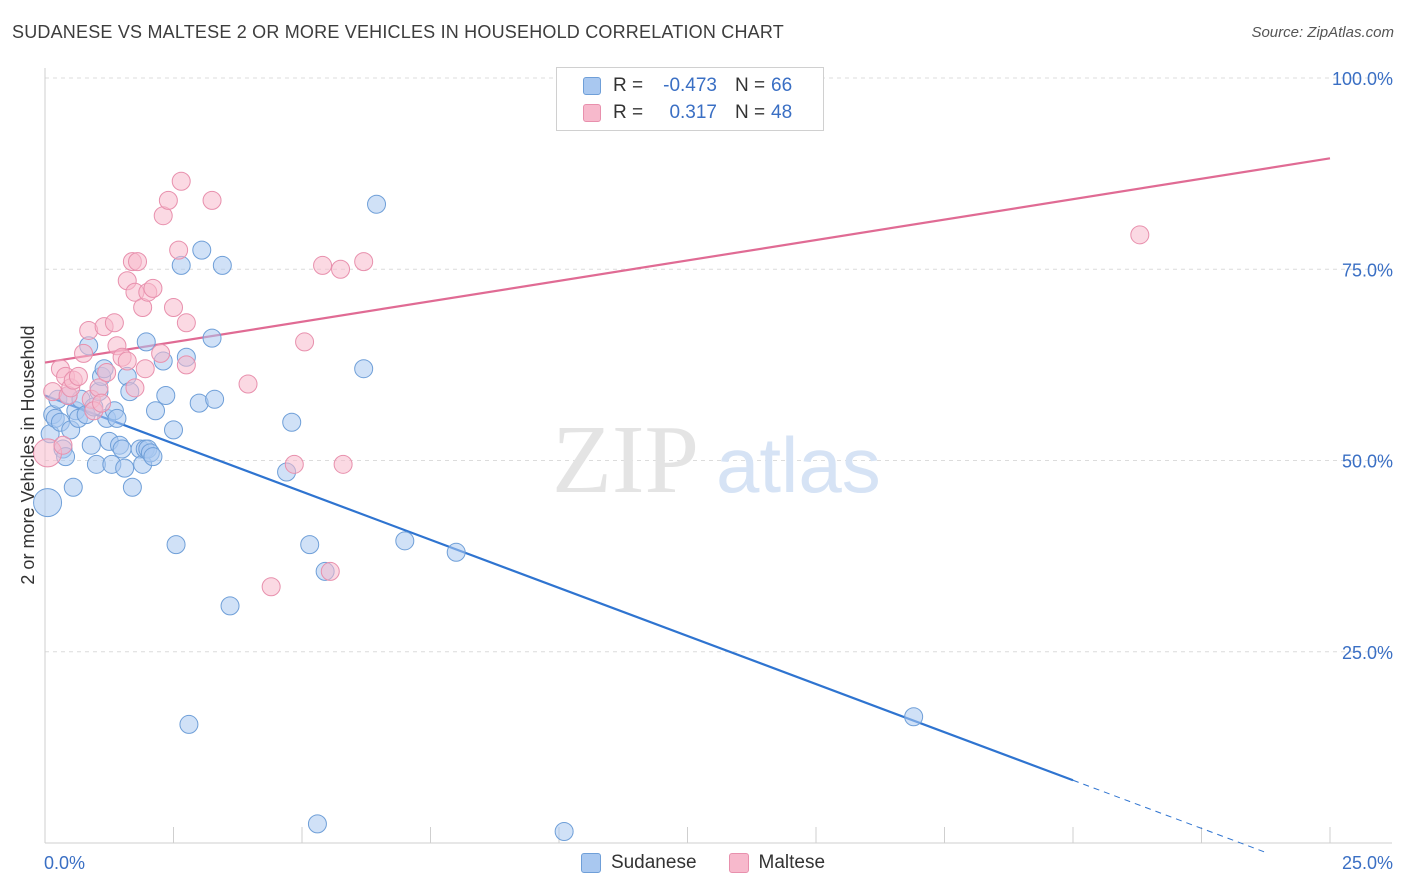  What do you see at coordinates (1367, 653) in the screenshot?
I see `y-tick-label: 25.0%` at bounding box center [1367, 653].